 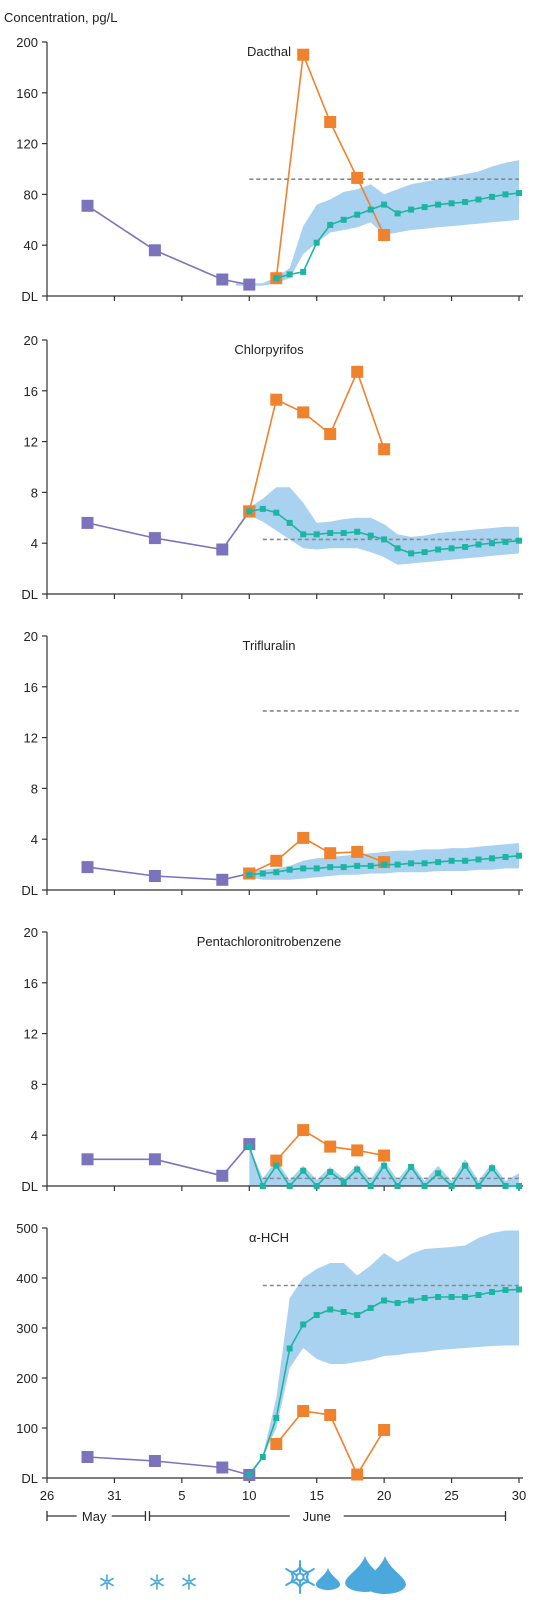 I want to click on y-tick-label: 12, so click(x=31, y=1034).